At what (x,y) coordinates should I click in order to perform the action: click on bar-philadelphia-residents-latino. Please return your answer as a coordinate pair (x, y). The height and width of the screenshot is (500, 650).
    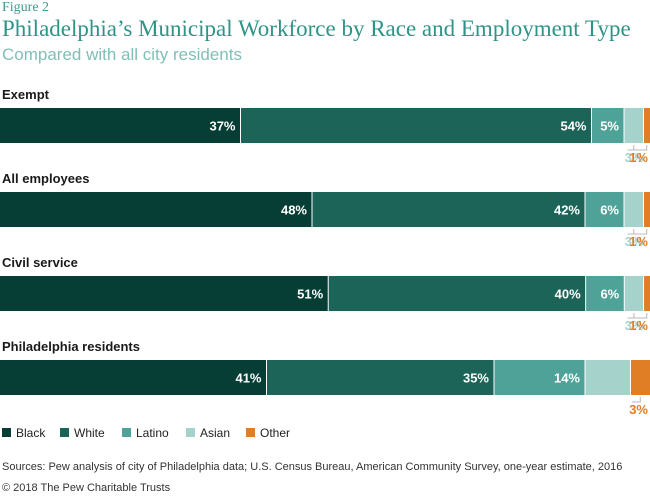
    Looking at the image, I should click on (539, 377).